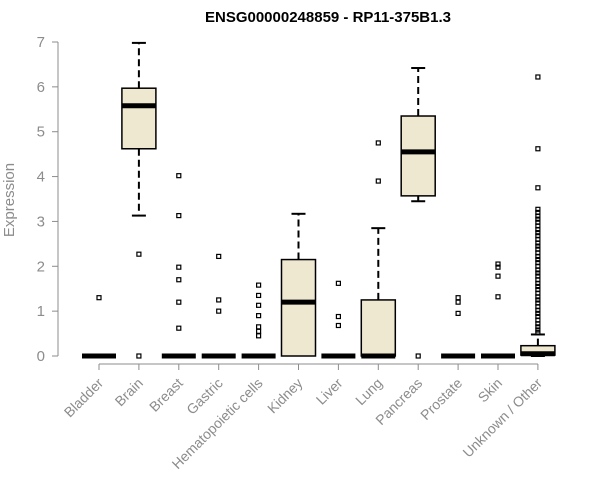 The image size is (600, 500). Describe the element at coordinates (41, 42) in the screenshot. I see `y-tick-label: 7` at that location.